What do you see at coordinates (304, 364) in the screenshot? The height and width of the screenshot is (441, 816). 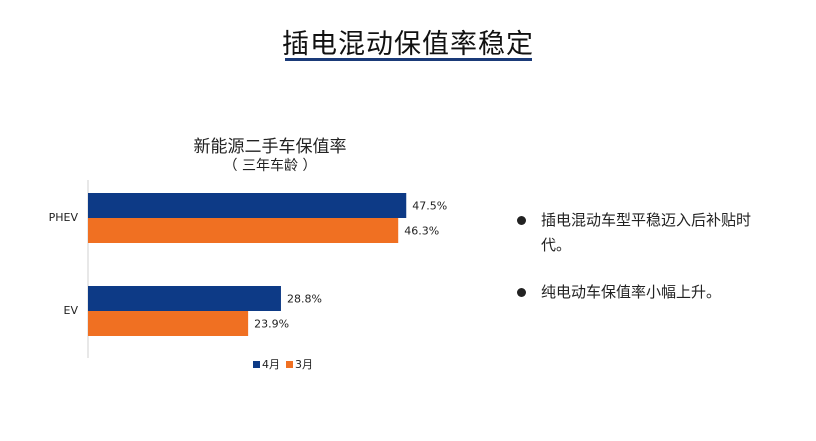 I see `legend-label: 3月` at bounding box center [304, 364].